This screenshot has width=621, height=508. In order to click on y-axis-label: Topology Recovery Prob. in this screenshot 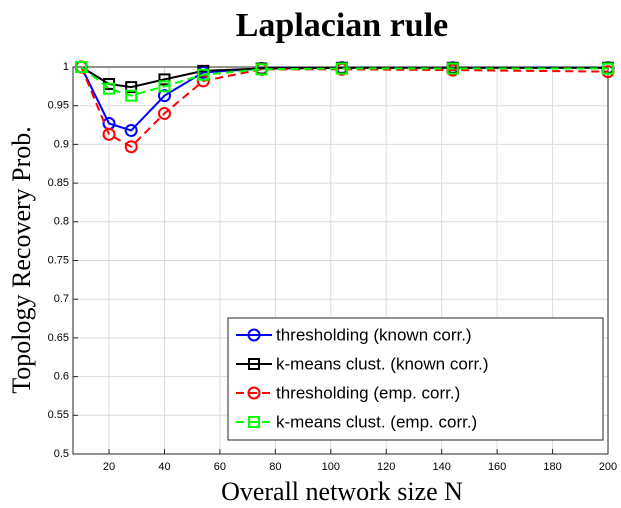, I will do `click(21, 260)`.